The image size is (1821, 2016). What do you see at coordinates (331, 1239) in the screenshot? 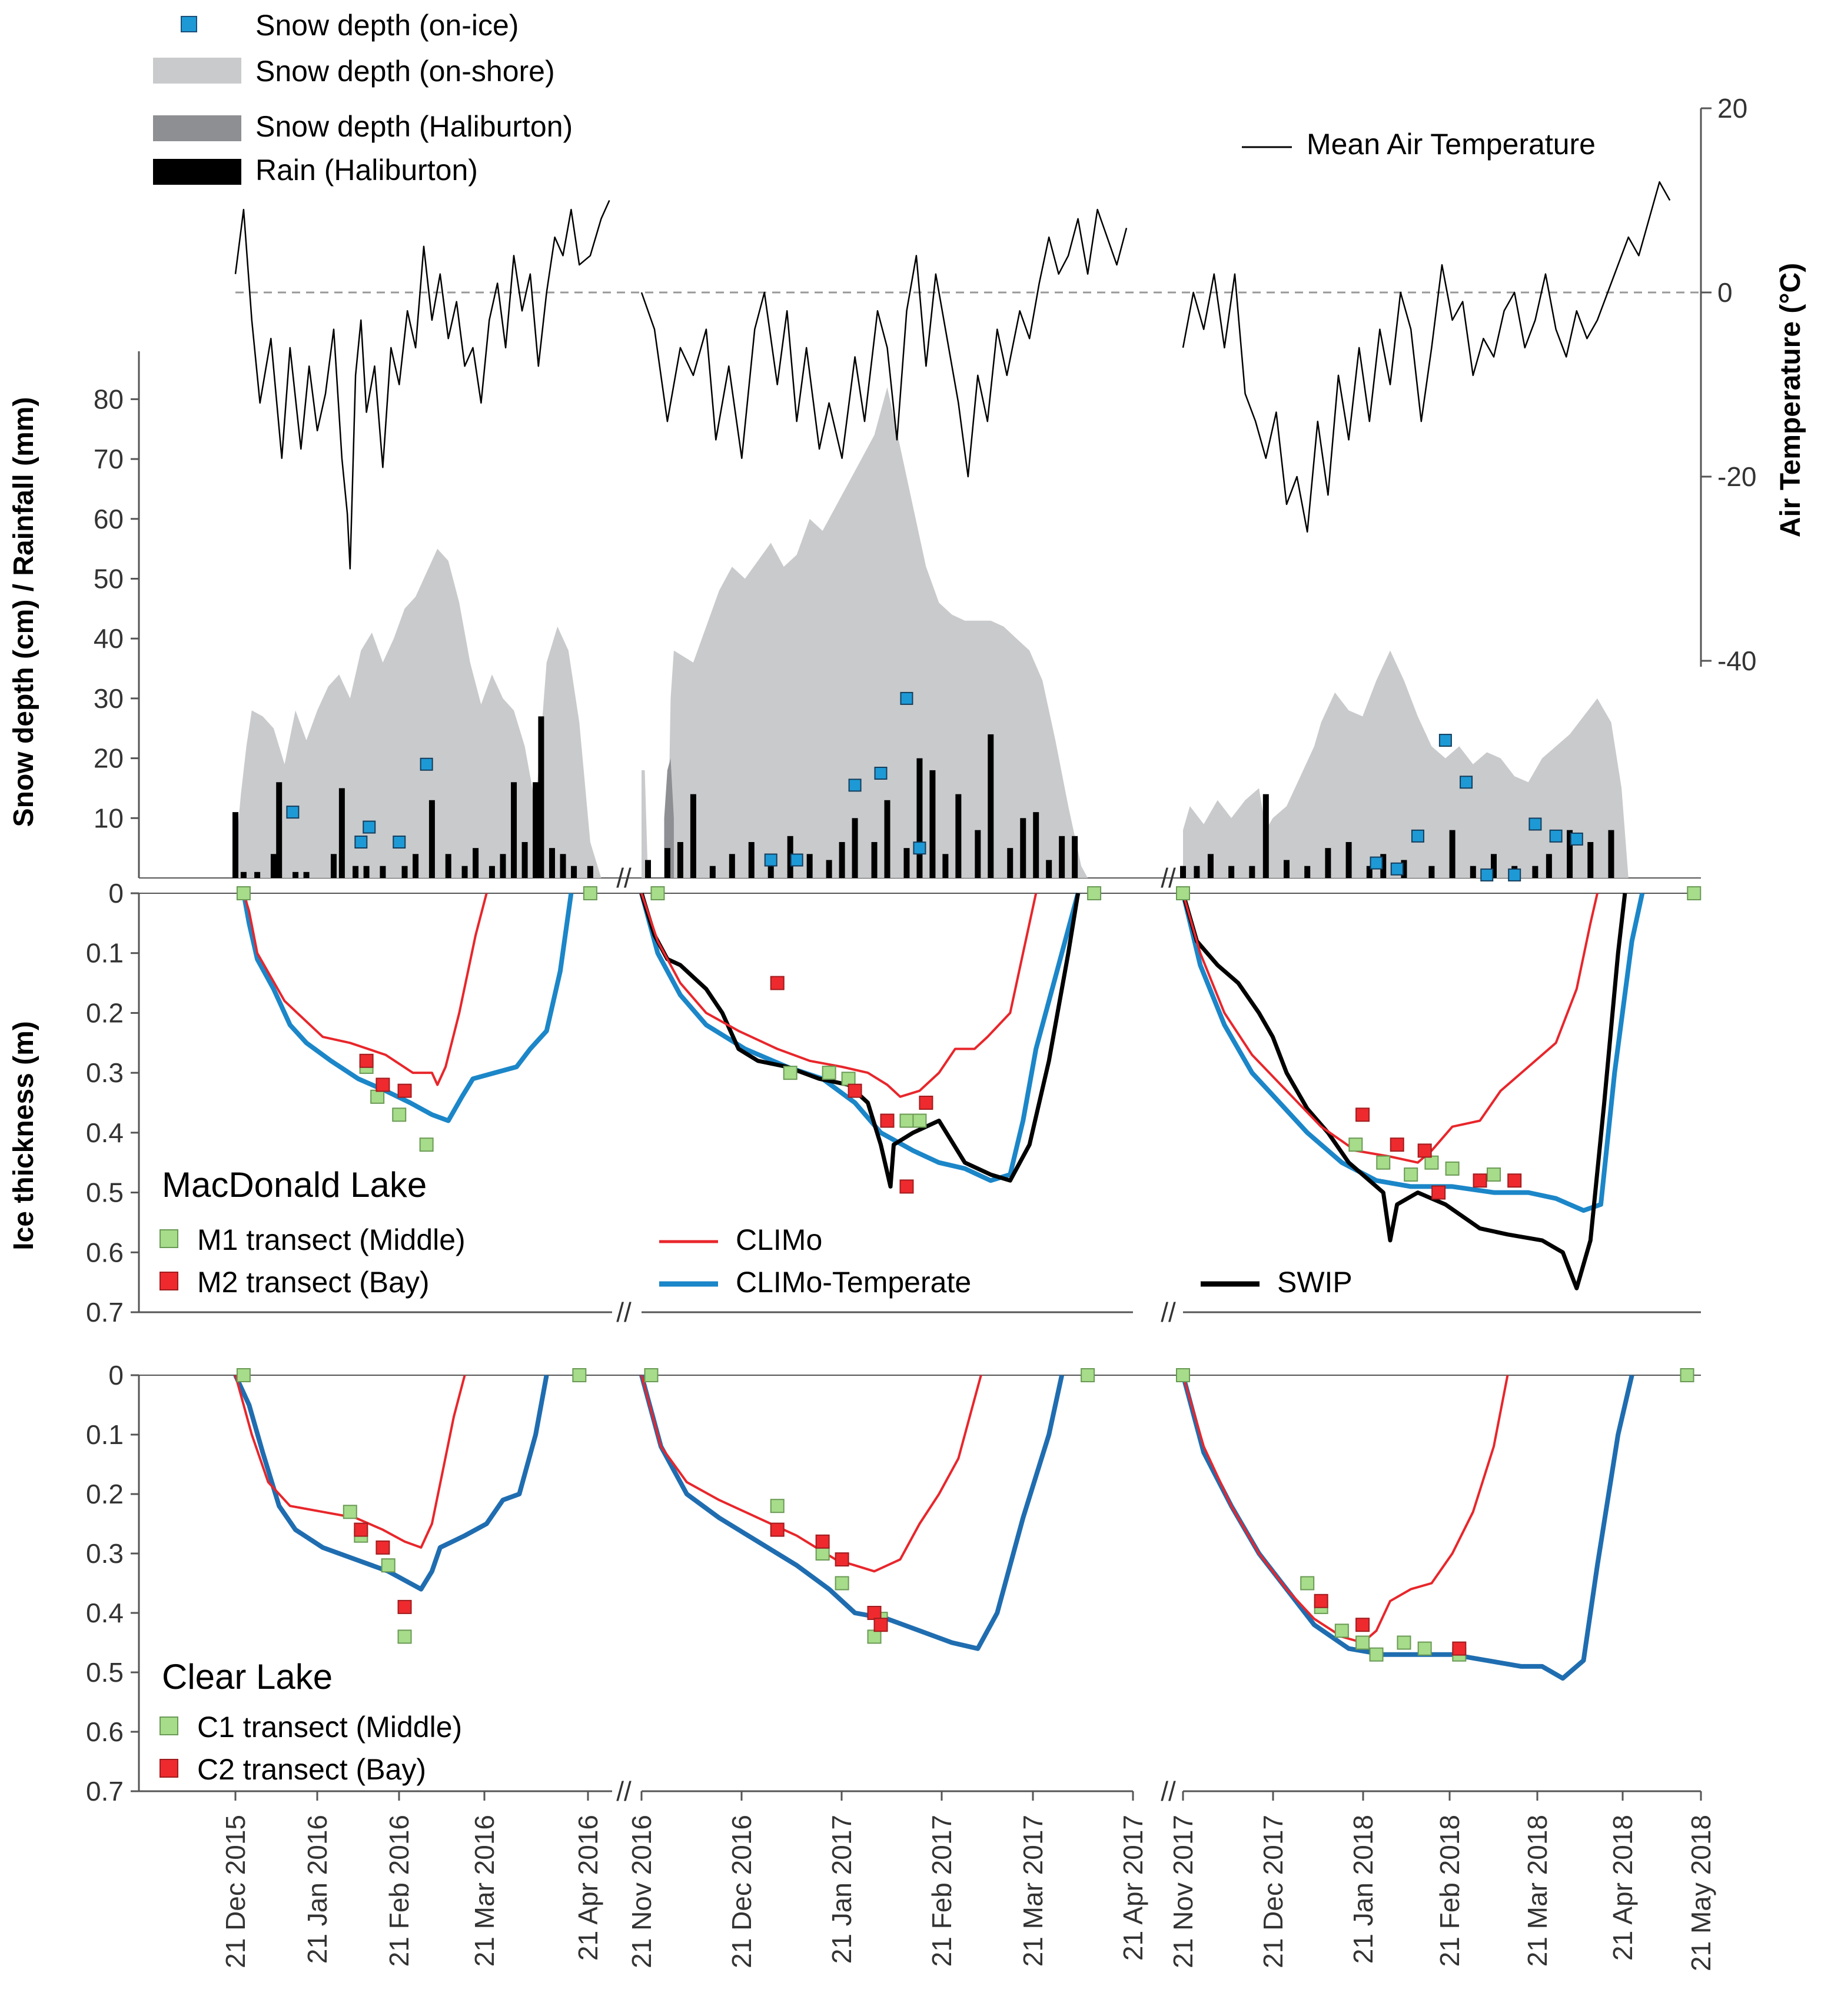
I see `legend-label-m1: M1 transect (Middle)` at bounding box center [331, 1239].